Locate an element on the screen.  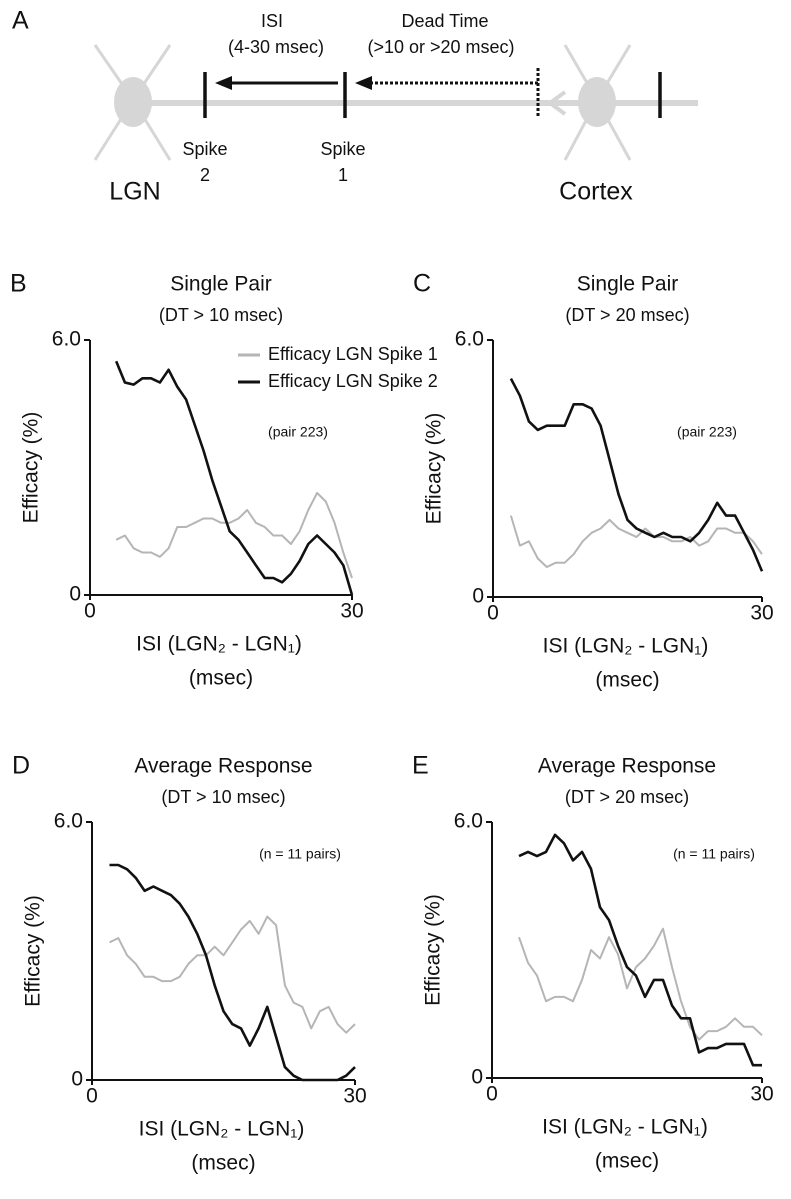
legend-label: Efficacy LGN Spike 2 is located at coordinates (353, 381).